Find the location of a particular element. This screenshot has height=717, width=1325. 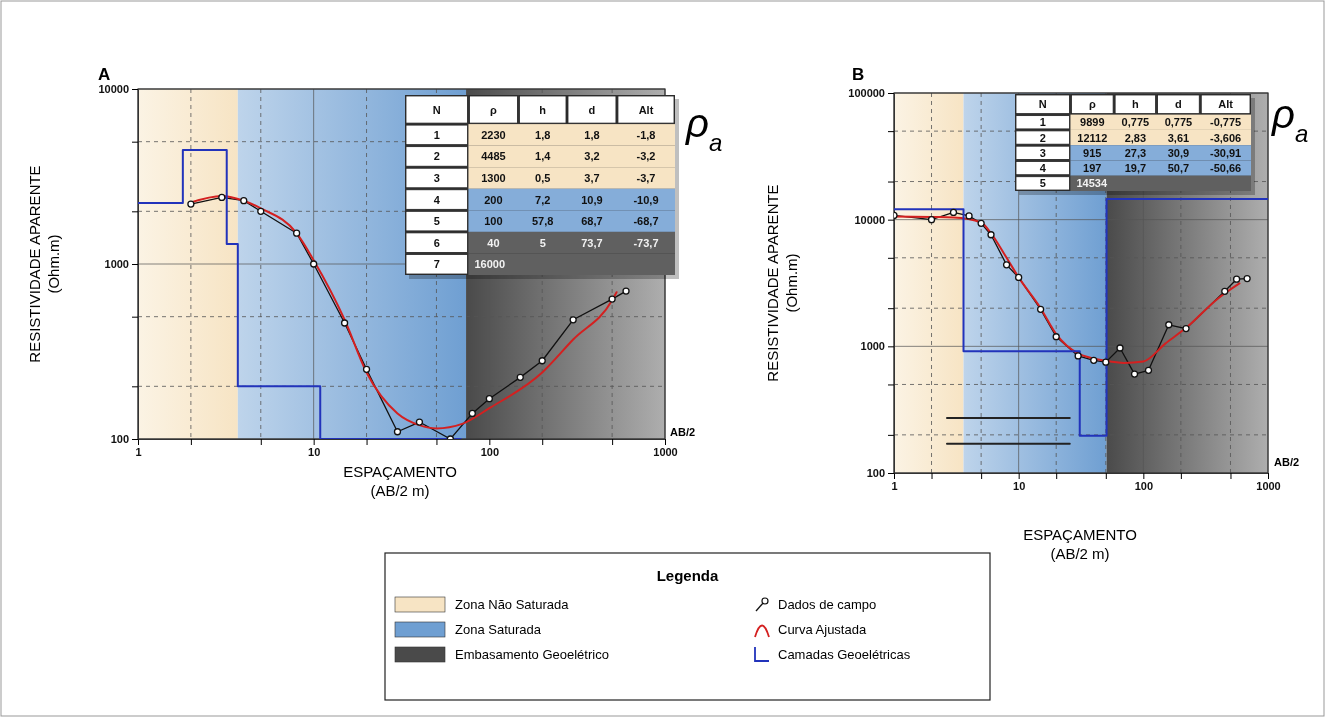

annotation: 2,83 is located at coordinates (1135, 137).